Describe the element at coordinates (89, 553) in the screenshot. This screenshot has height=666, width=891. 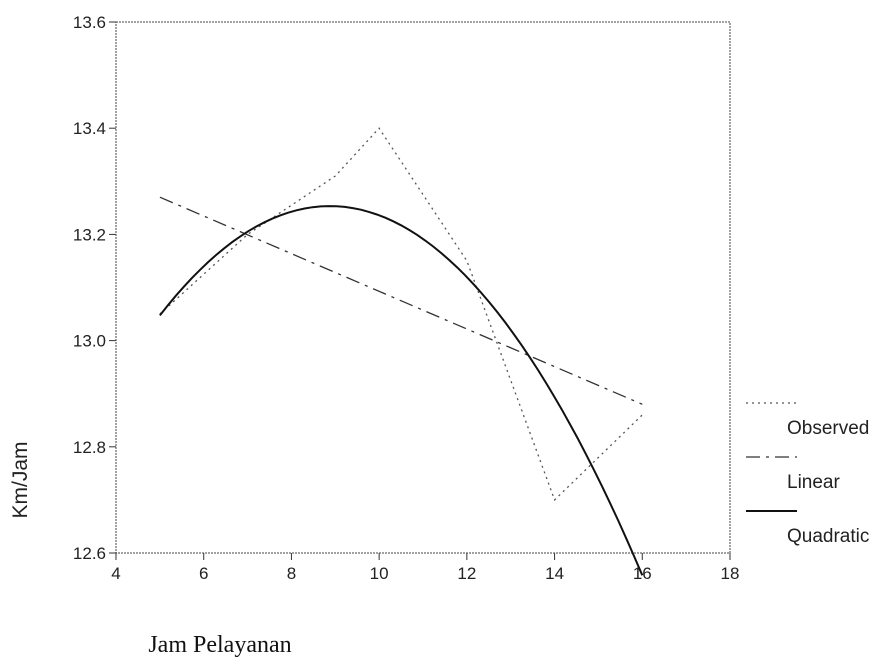
I see `y-tick-label: 12.6` at that location.